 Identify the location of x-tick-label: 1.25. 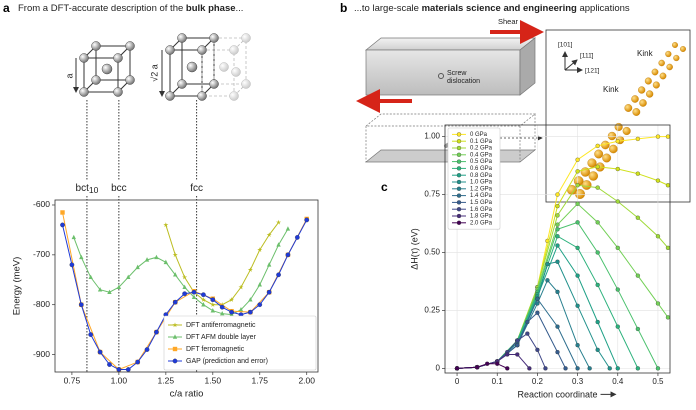
(166, 380).